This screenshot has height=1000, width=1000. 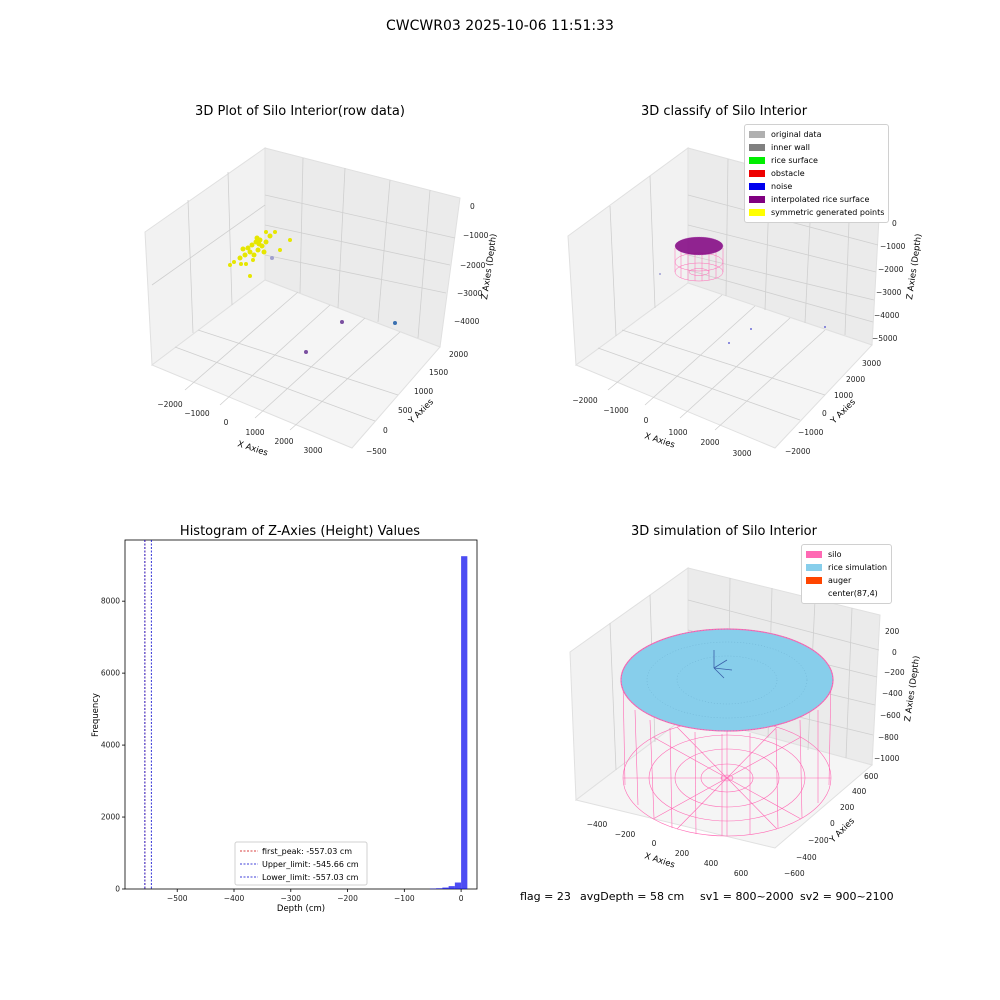 What do you see at coordinates (110, 745) in the screenshot?
I see `histogram-y-tick-label-2: 4000` at bounding box center [110, 745].